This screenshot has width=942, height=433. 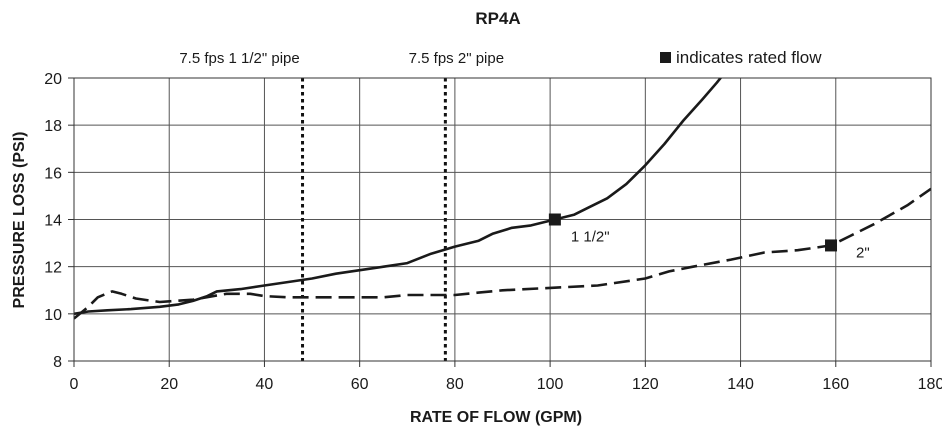 What do you see at coordinates (53, 79) in the screenshot?
I see `y-tick-label: 20` at bounding box center [53, 79].